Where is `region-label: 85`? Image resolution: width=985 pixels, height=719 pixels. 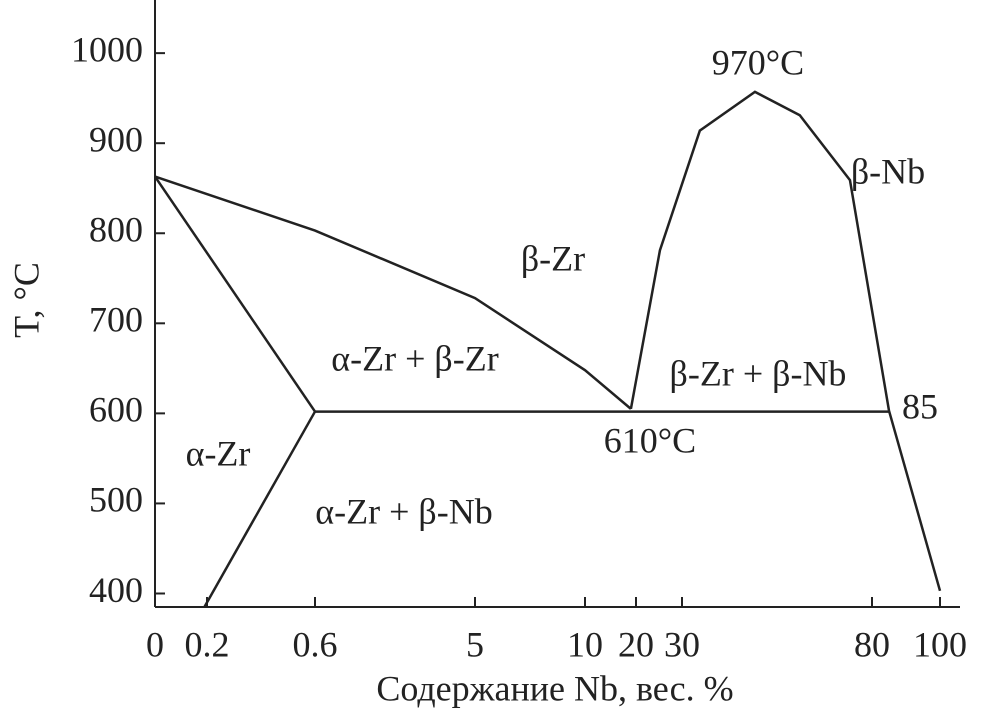 region-label: 85 is located at coordinates (920, 406).